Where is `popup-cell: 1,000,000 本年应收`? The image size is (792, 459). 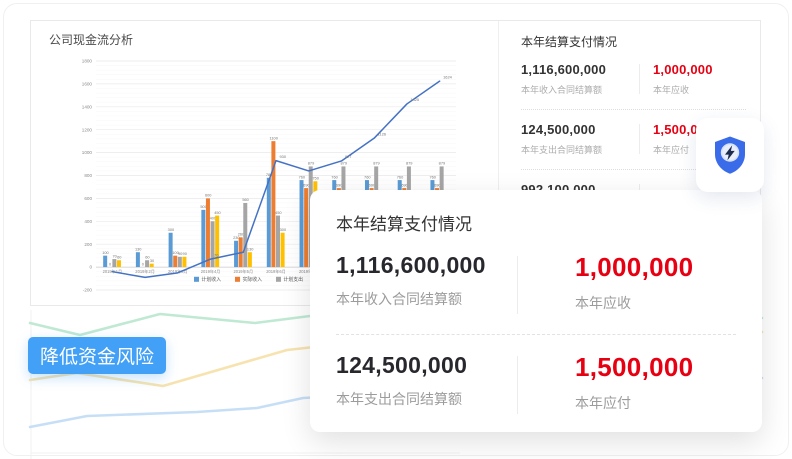
popup-cell: 1,000,000 本年应收 is located at coordinates (605, 282).